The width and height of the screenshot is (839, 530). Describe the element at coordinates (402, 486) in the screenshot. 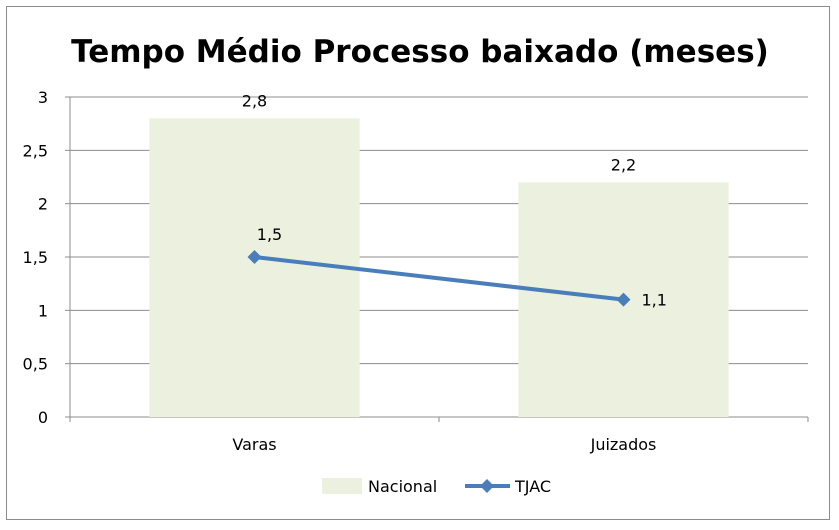

I see `legend-label: Nacional` at that location.